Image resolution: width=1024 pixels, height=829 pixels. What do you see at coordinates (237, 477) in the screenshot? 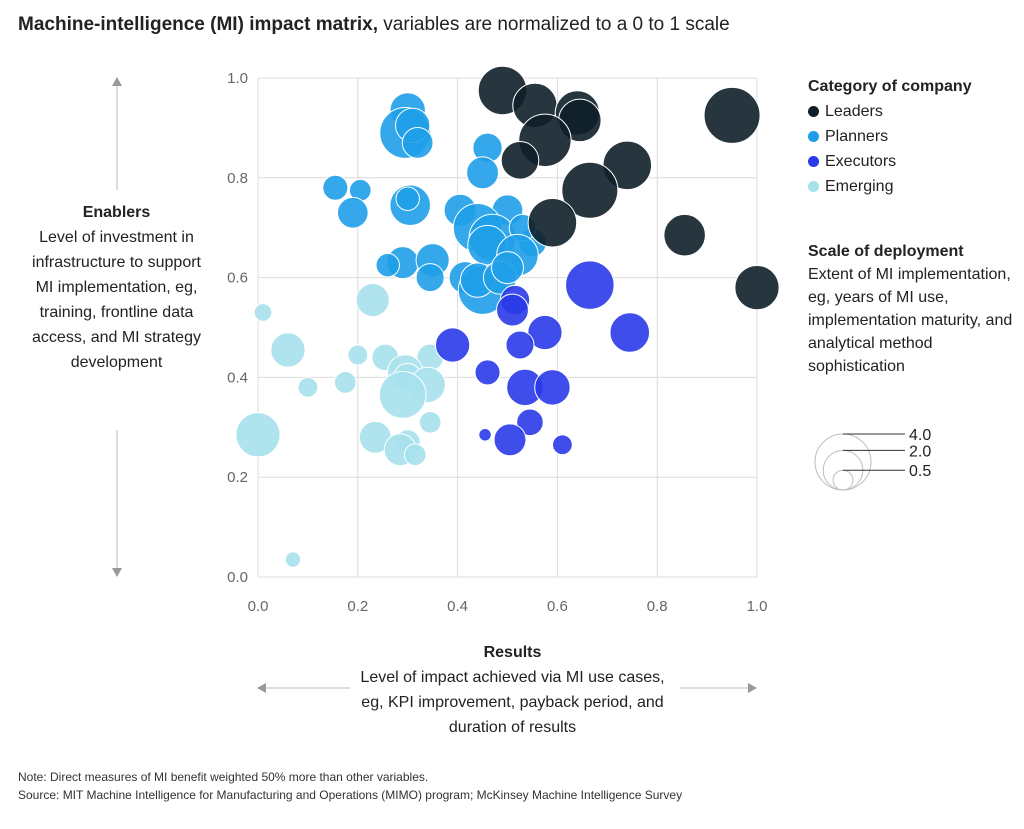
I see `y-tick-label: 0.2` at bounding box center [237, 477].